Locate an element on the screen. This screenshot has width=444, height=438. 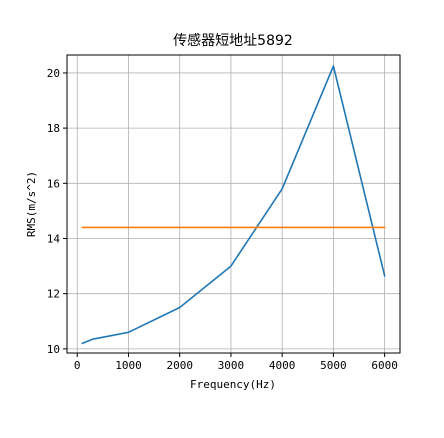
y-axis-label: RMS(m/s^2) is located at coordinates (31, 204).